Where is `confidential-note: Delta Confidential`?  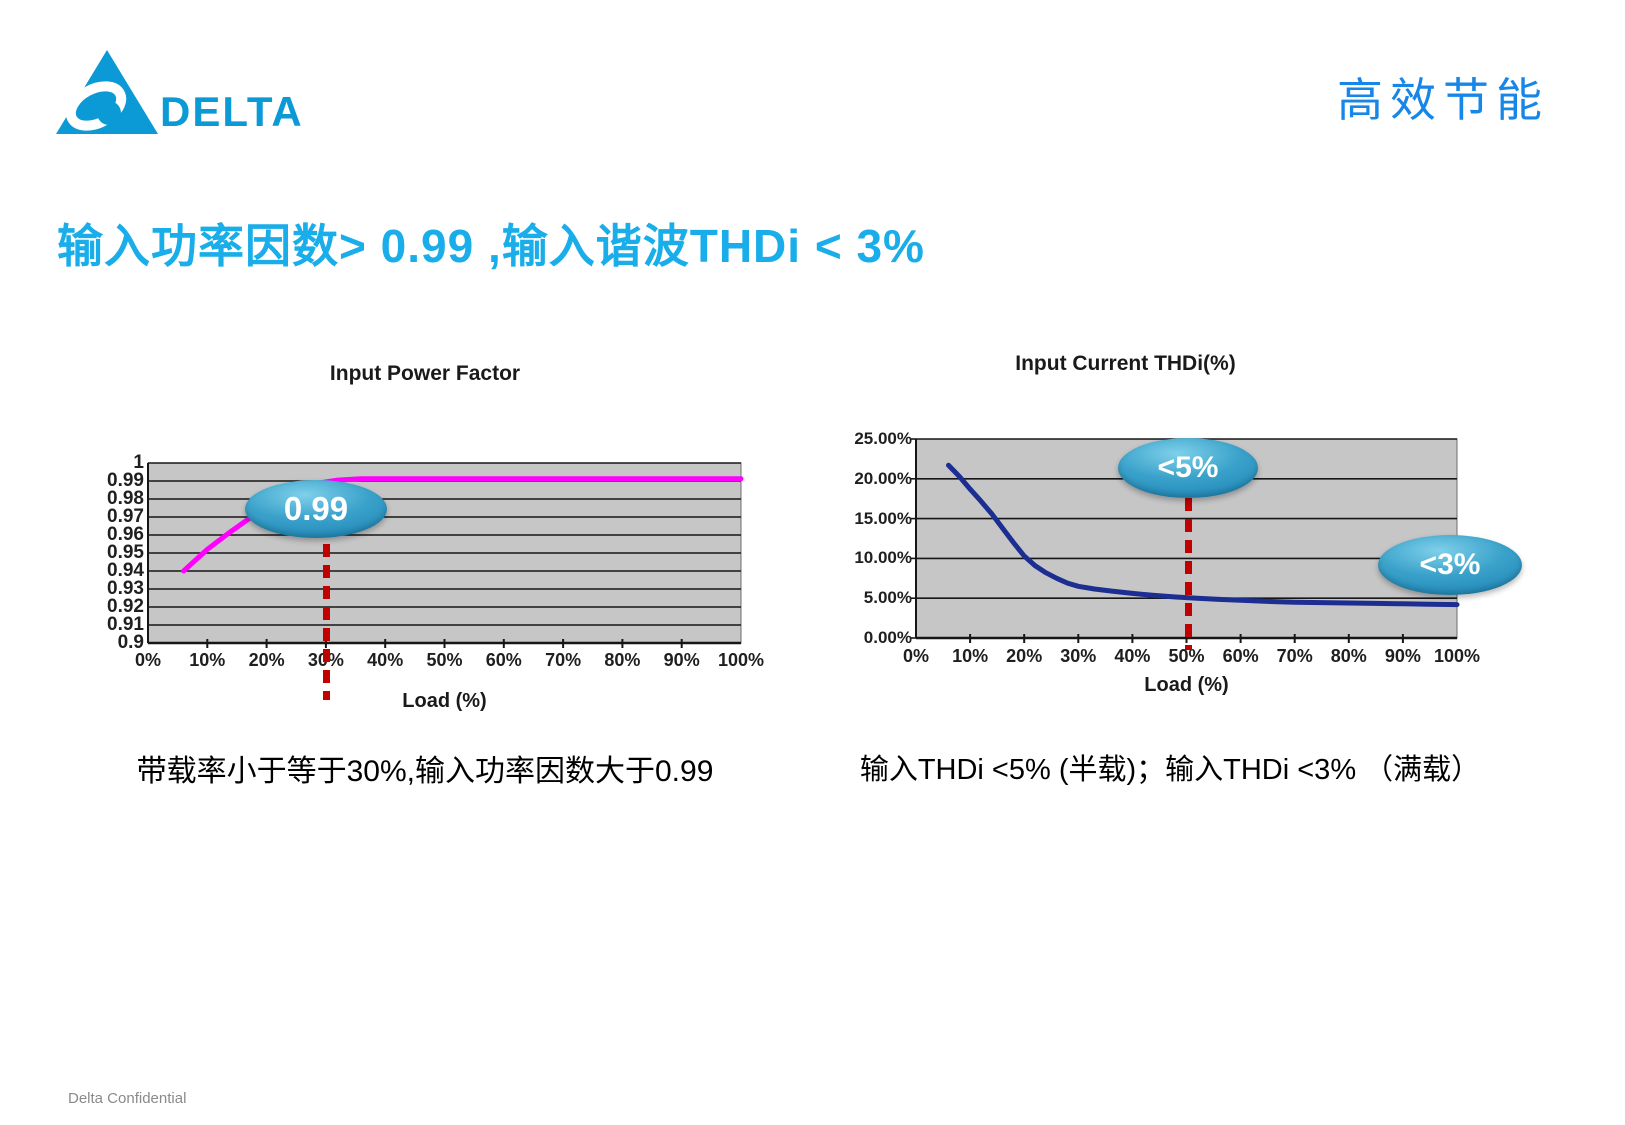 confidential-note: Delta Confidential is located at coordinates (127, 1098).